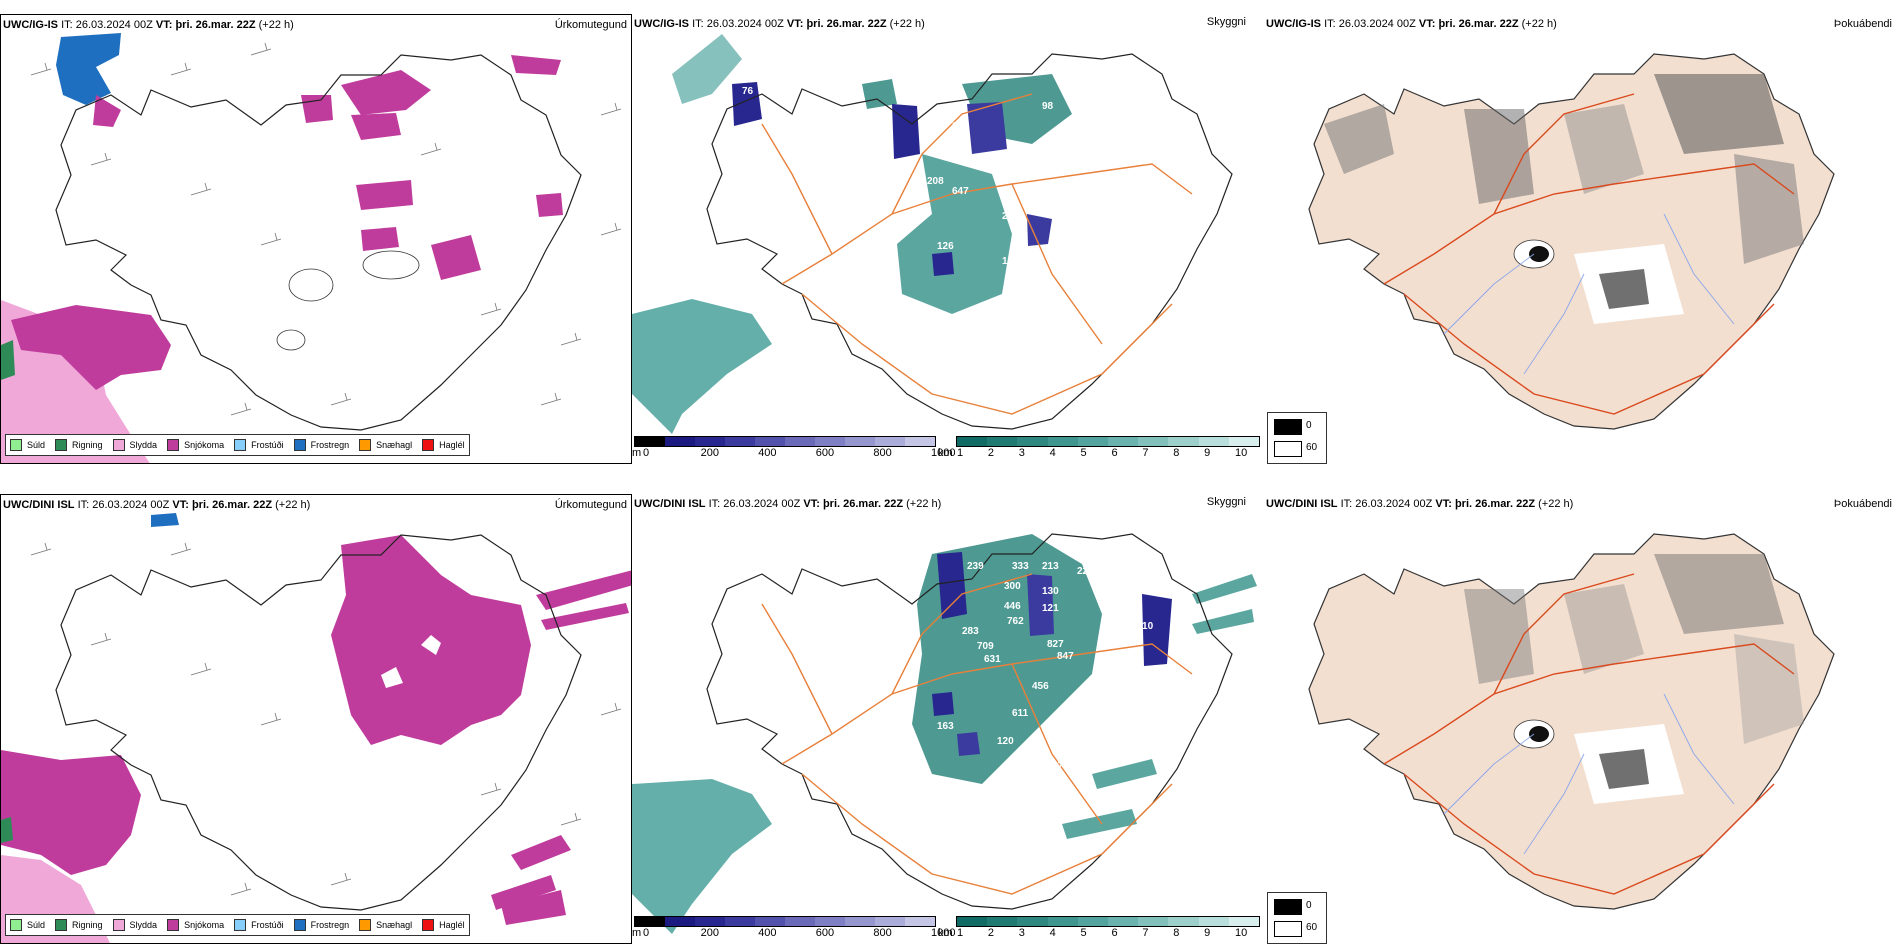 The height and width of the screenshot is (950, 1900). What do you see at coordinates (1060, 259) in the screenshot?
I see `cloud-base-label: 134` at bounding box center [1060, 259].